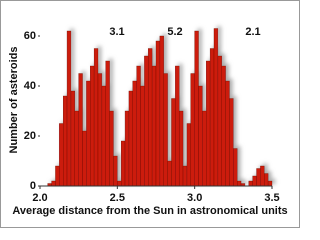  What do you see at coordinates (271, 198) in the screenshot?
I see `x-tick-label: 3.5` at bounding box center [271, 198].